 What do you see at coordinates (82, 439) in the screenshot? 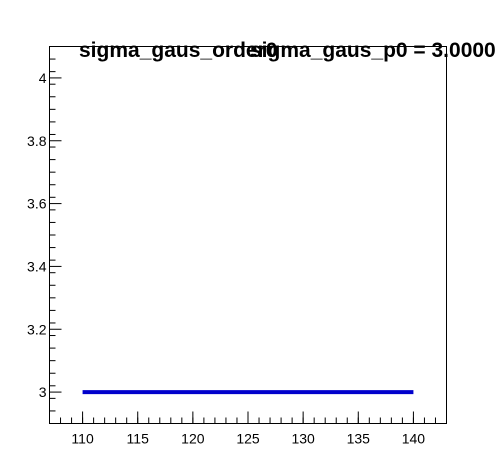
I see `x-tick-label: 110` at bounding box center [82, 439].